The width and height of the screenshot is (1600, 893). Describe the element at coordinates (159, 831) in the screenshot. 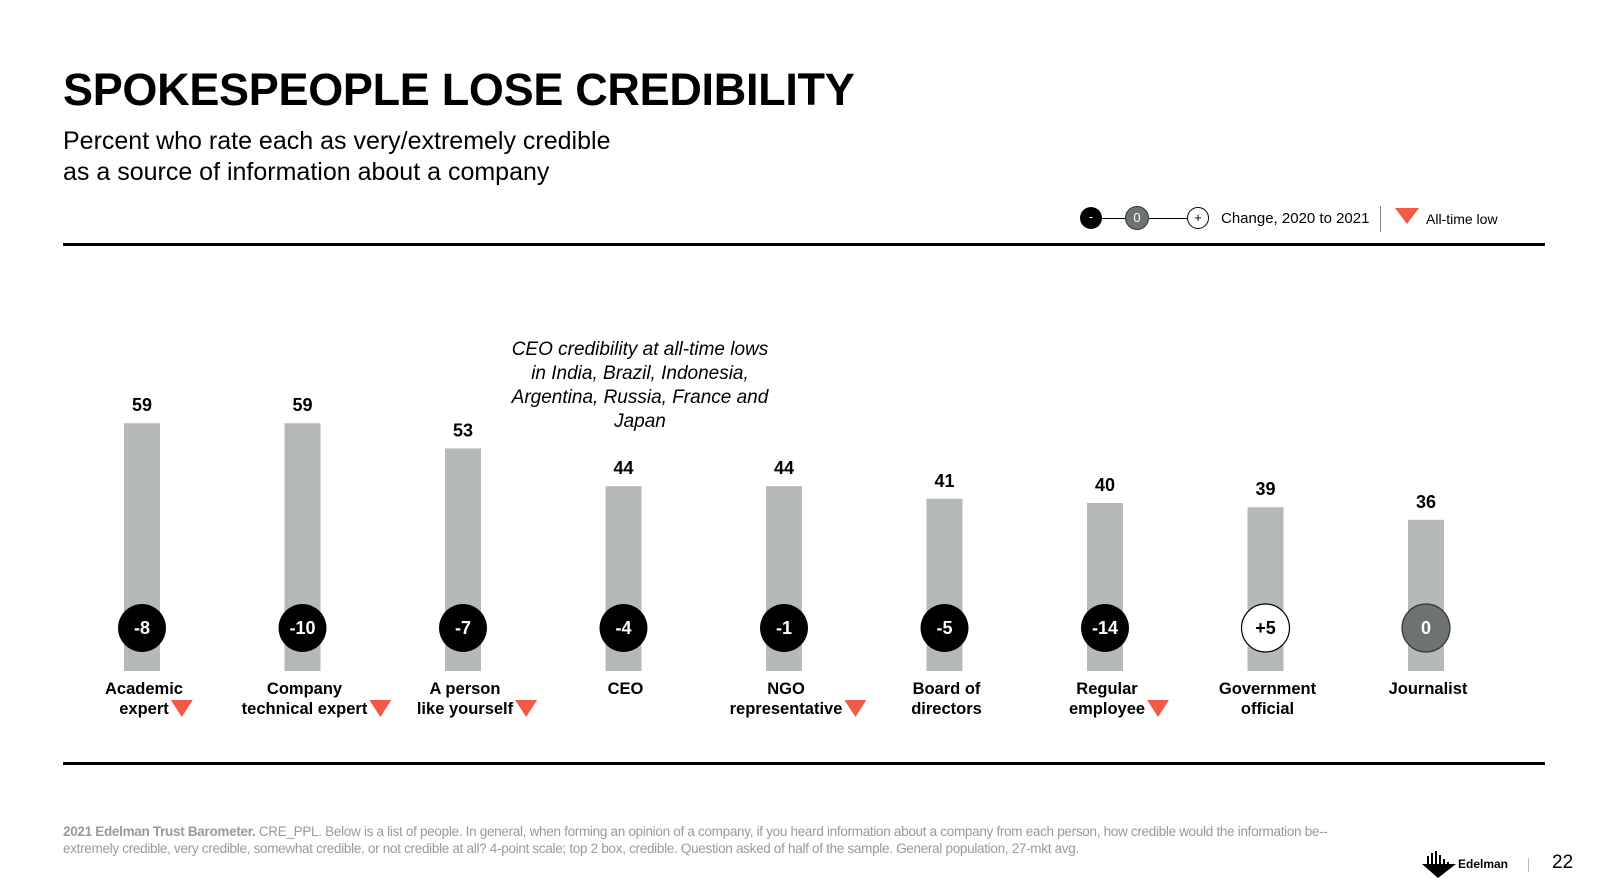

I see `footnote-source-bold: 2021 Edelman Trust Barometer.` at that location.